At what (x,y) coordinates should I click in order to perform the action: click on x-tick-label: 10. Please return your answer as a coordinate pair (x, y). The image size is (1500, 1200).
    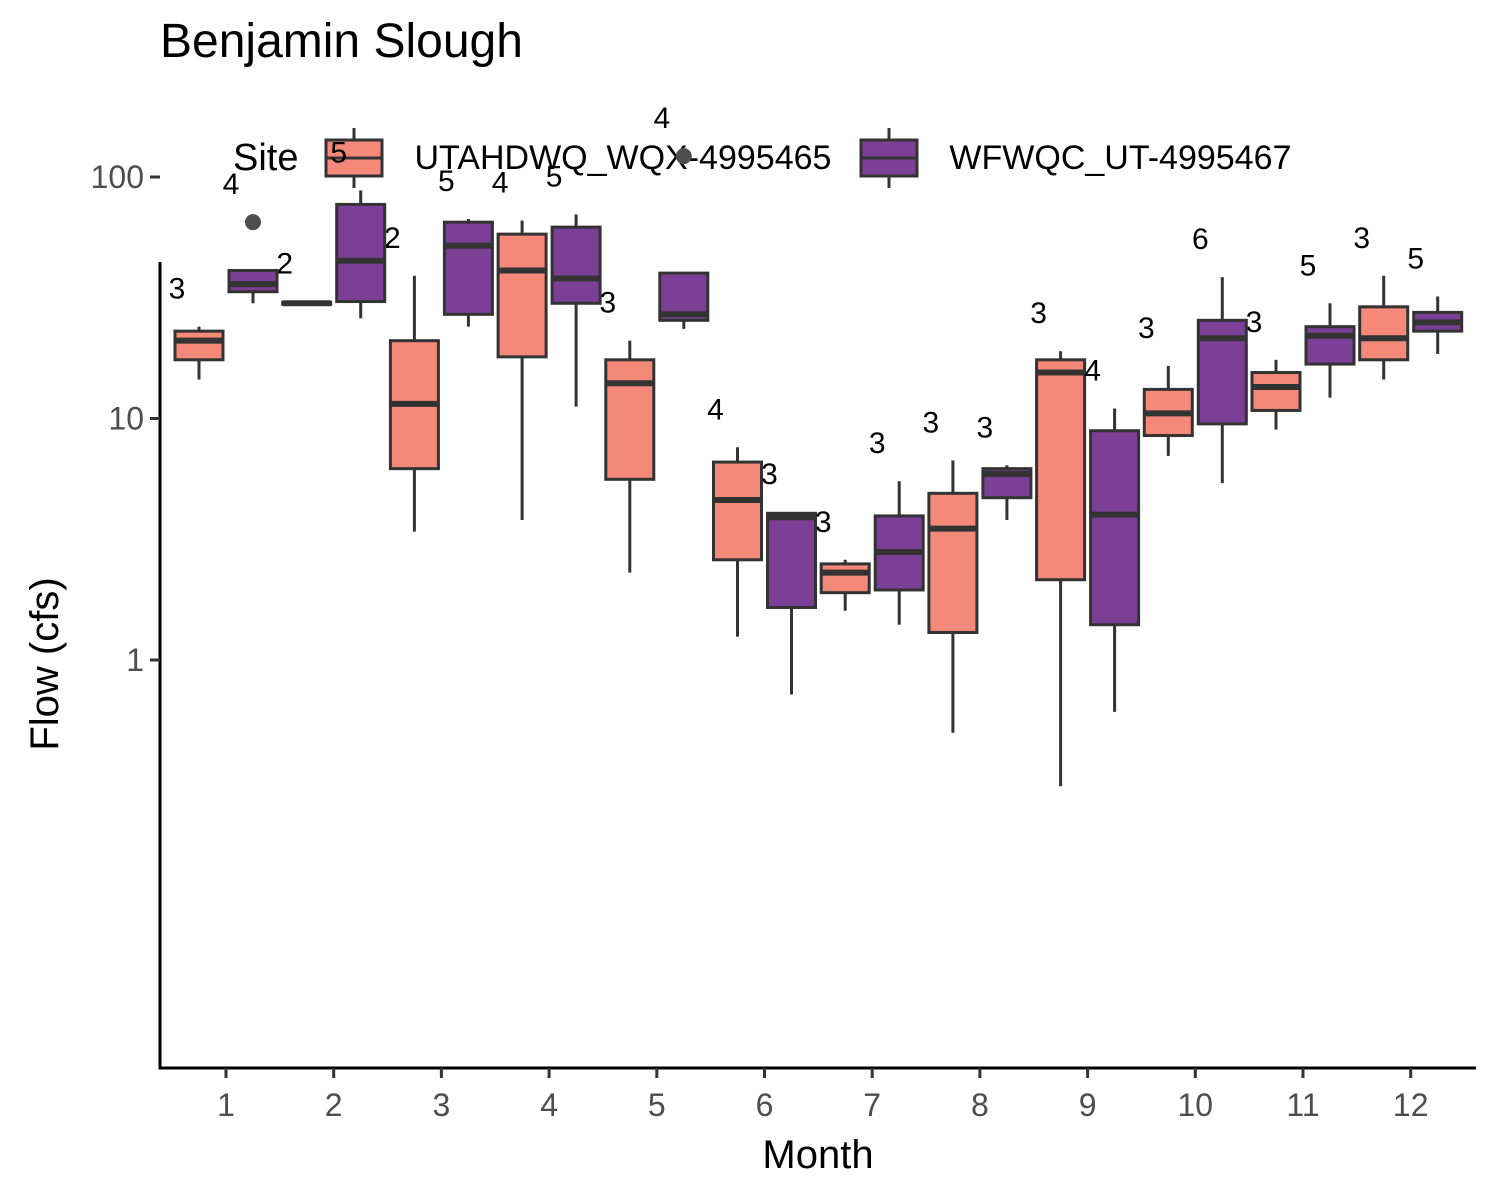
    Looking at the image, I should click on (1196, 1105).